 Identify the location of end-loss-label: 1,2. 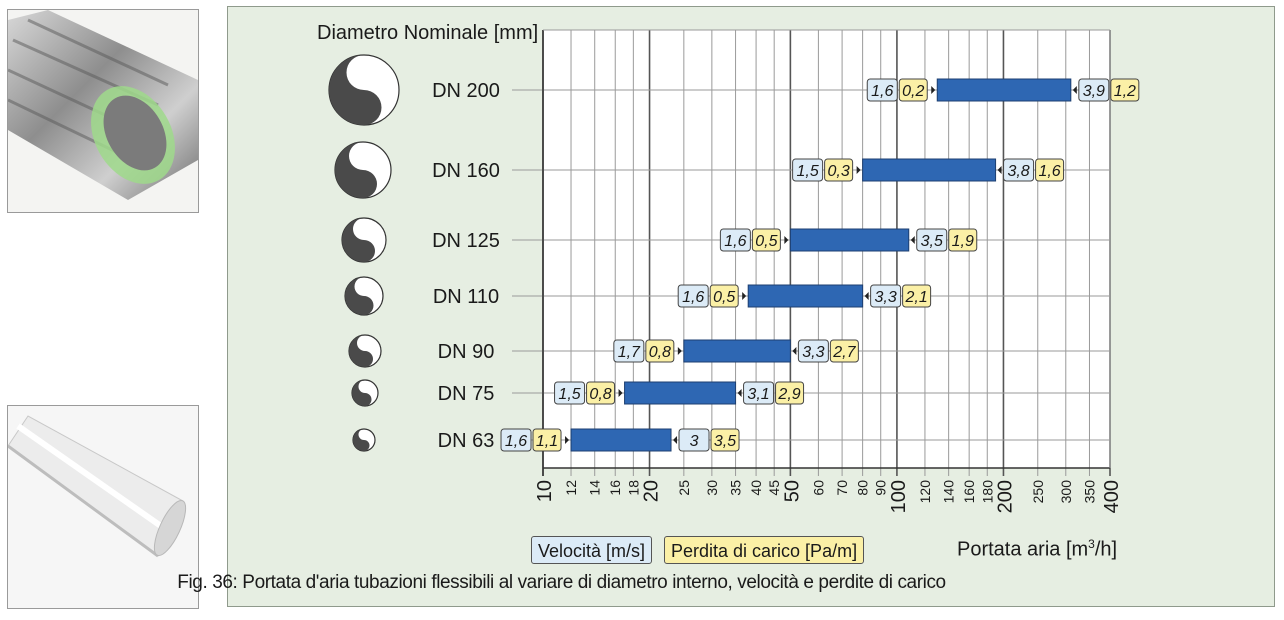
(1125, 91).